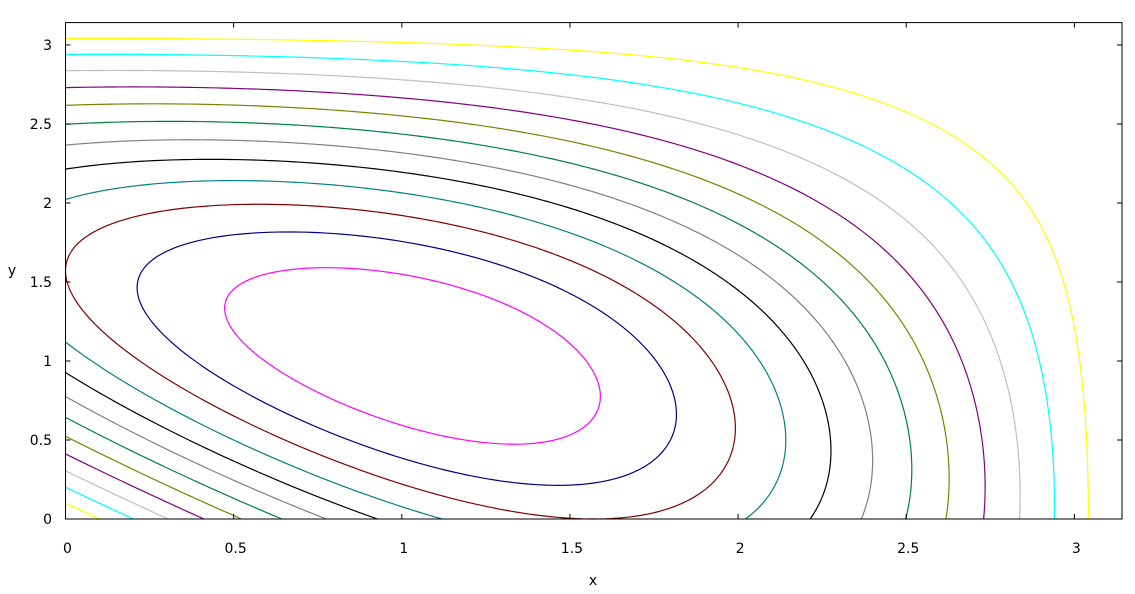  Describe the element at coordinates (572, 549) in the screenshot. I see `x-tick-label: 1.5` at that location.